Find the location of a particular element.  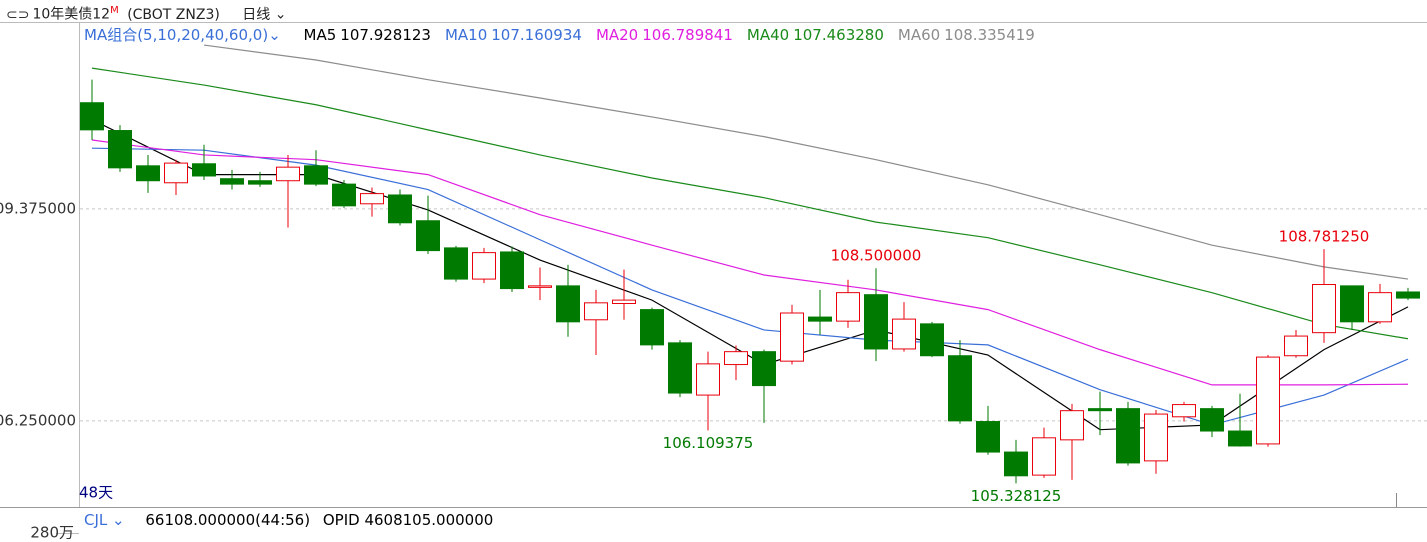

indicator-select: MA组合(5,10,20,40,60,0) is located at coordinates (176, 35).